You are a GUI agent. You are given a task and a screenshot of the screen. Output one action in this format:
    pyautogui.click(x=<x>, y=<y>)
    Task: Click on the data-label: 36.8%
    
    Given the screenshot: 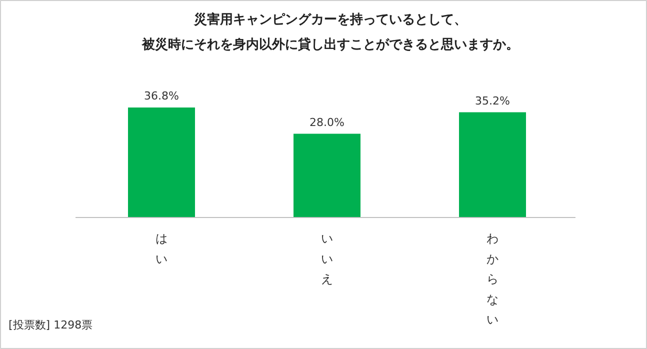 What is the action you would take?
    pyautogui.click(x=161, y=96)
    